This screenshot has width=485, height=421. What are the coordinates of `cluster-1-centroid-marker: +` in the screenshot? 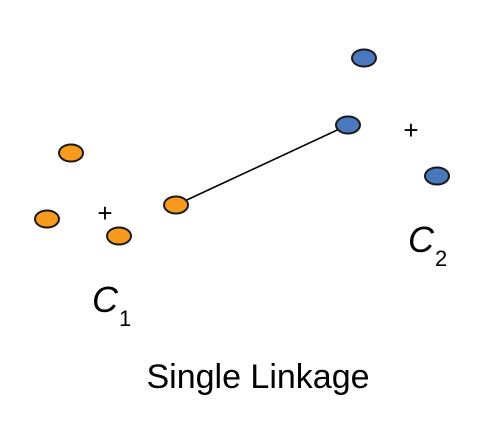 It's located at (104, 213).